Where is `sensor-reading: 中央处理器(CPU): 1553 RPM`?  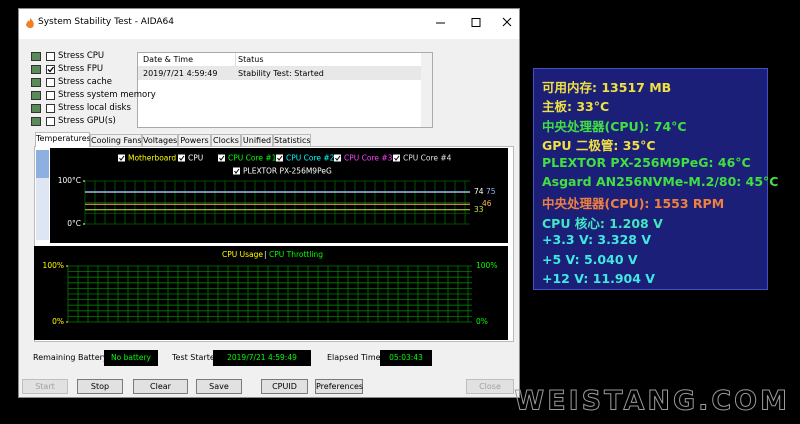
sensor-reading: 中央处理器(CPU): 1553 RPM is located at coordinates (633, 204).